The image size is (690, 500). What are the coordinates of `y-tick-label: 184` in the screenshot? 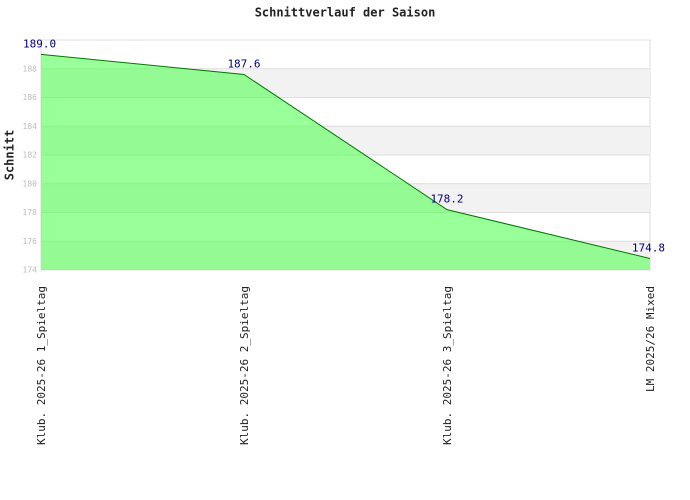 It's located at (30, 126).